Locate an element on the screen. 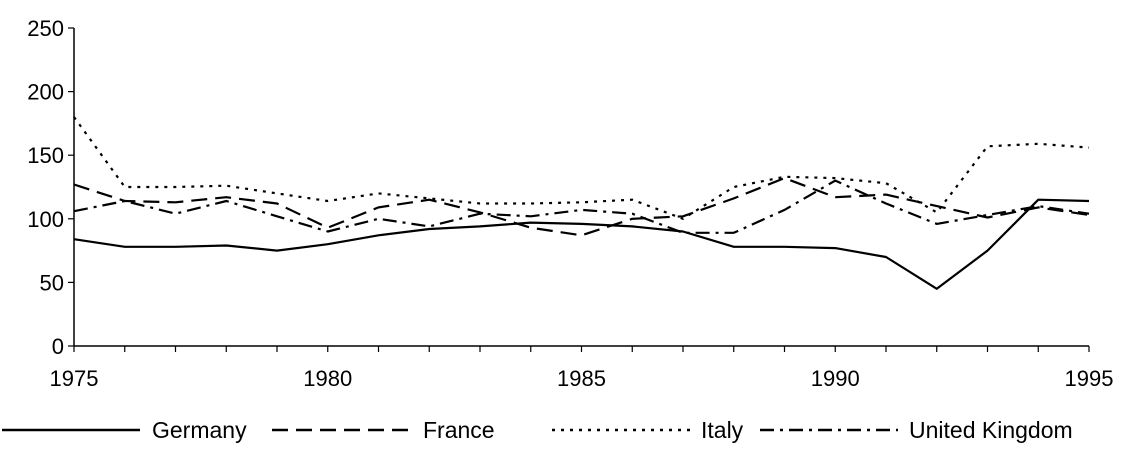 This screenshot has width=1122, height=464. x-tick-label: 1975 is located at coordinates (74, 378).